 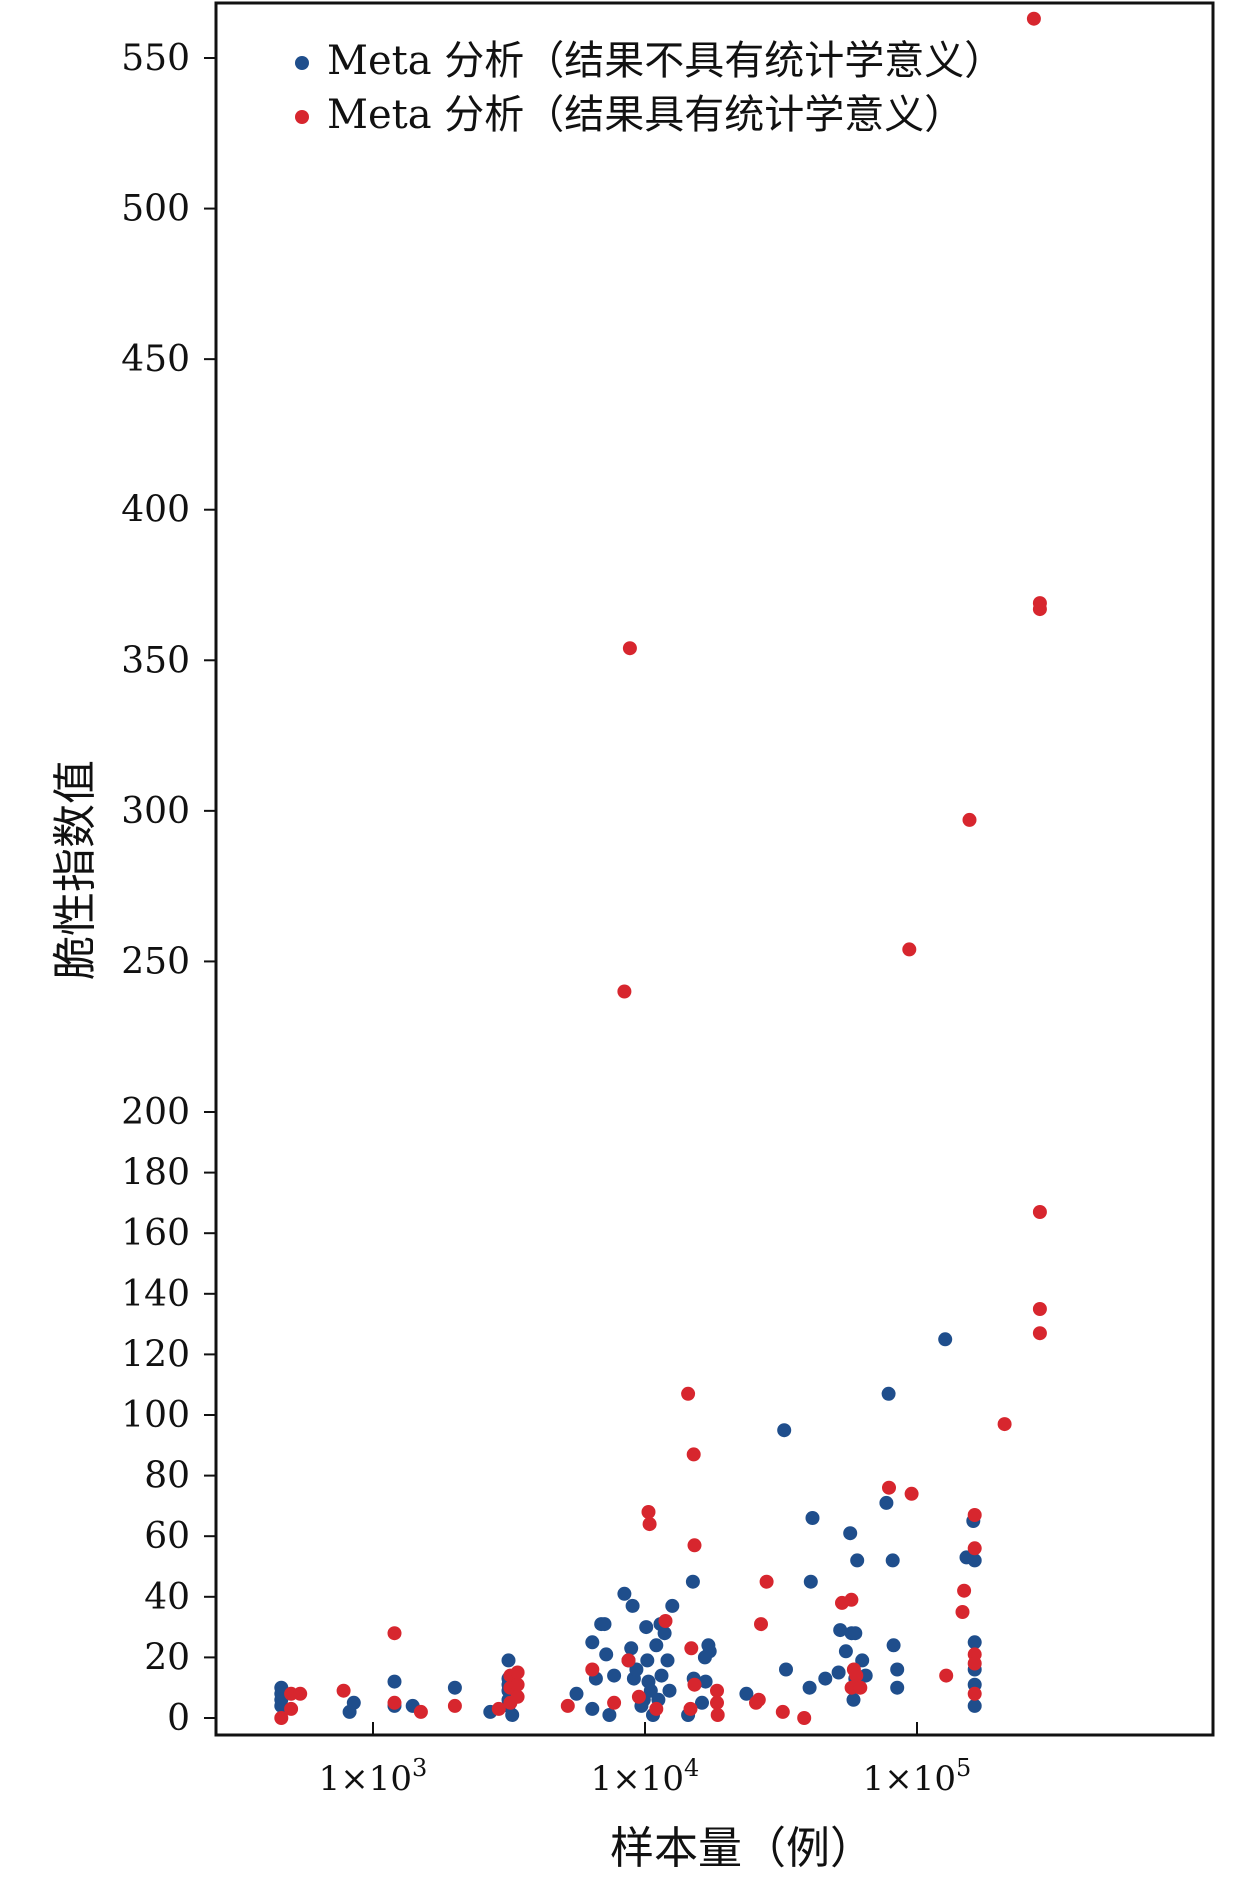 What do you see at coordinates (167, 1476) in the screenshot?
I see `y-tick-label: 80` at bounding box center [167, 1476].